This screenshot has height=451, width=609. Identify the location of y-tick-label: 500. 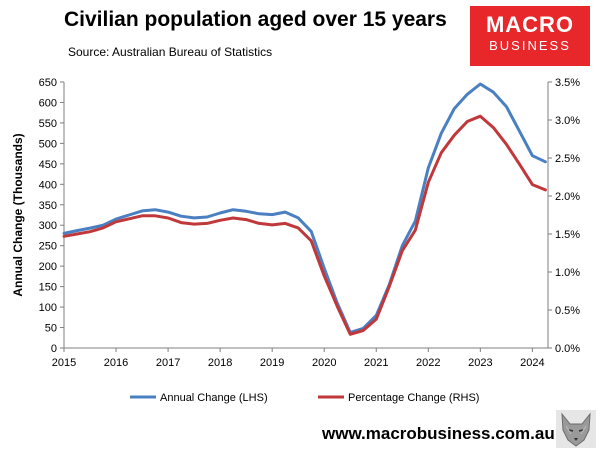
(48, 144).